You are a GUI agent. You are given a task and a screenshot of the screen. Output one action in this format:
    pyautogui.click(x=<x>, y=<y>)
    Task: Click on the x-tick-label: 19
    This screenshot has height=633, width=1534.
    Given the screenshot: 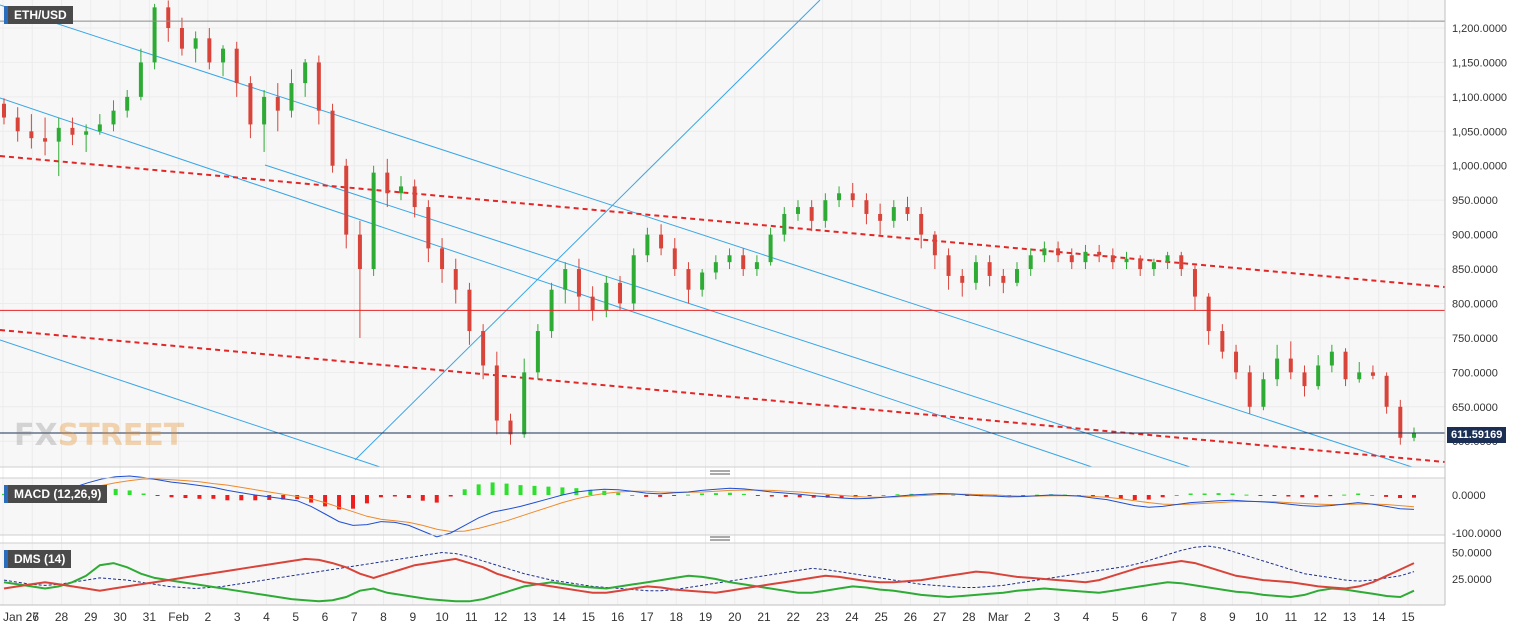 What is the action you would take?
    pyautogui.click(x=706, y=617)
    